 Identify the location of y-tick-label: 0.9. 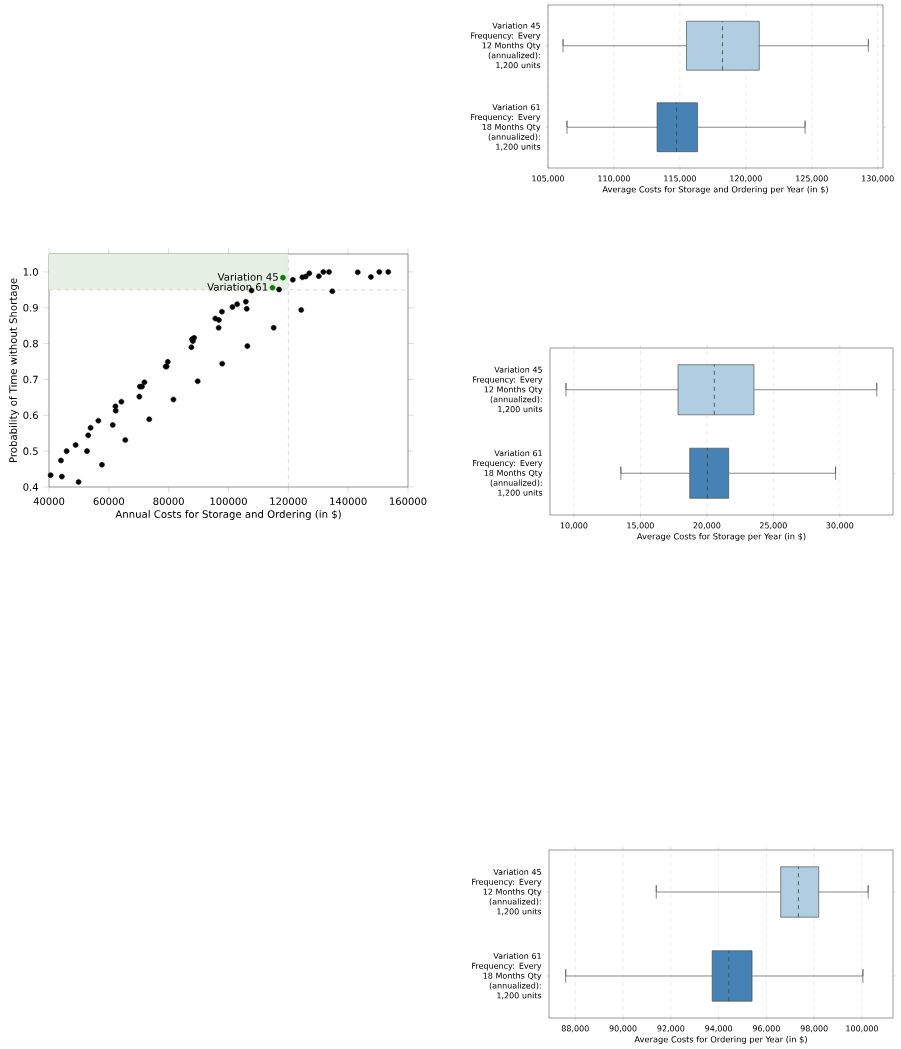
(30, 307).